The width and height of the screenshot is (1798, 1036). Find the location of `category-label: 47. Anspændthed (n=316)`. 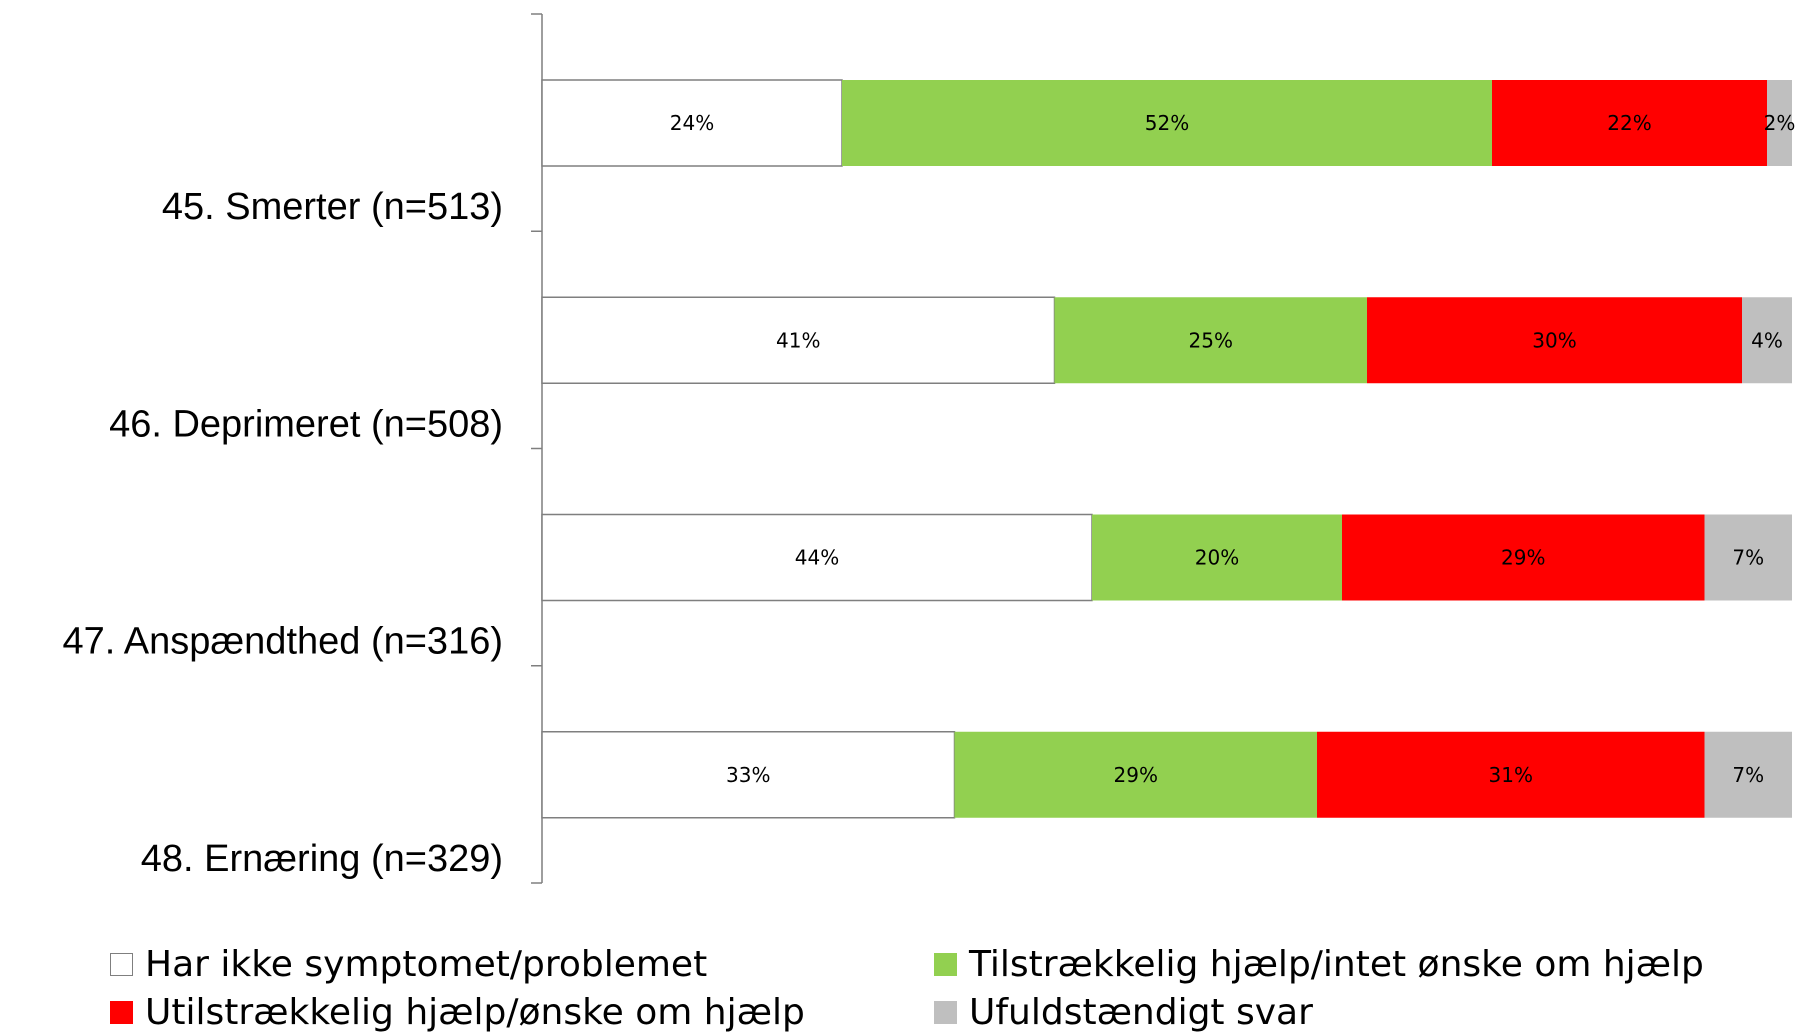

category-label: 47. Anspændthed (n=316) is located at coordinates (282, 642).